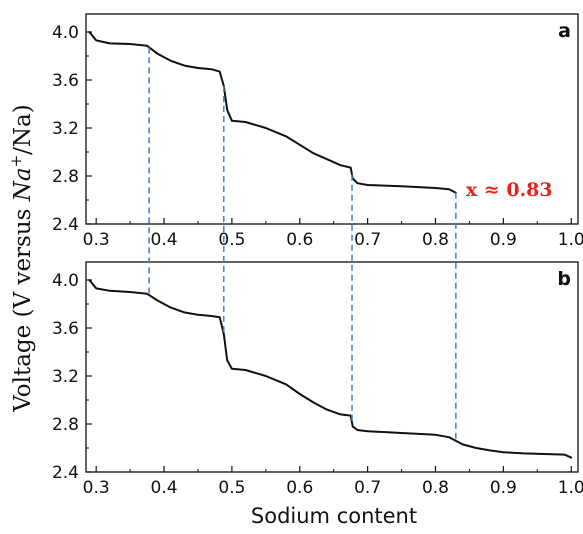 The height and width of the screenshot is (534, 583). I want to click on y-axis-label-text: Voltage (V versus Na+/Na), so click(21, 258).